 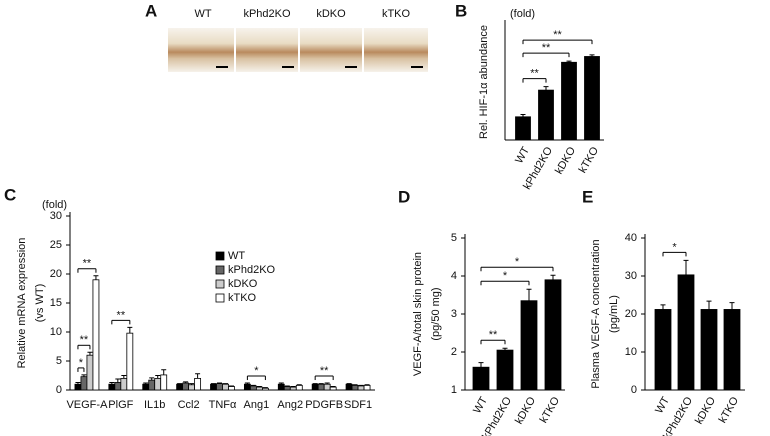 What do you see at coordinates (631, 238) in the screenshot?
I see `y-tick-label: 40` at bounding box center [631, 238].